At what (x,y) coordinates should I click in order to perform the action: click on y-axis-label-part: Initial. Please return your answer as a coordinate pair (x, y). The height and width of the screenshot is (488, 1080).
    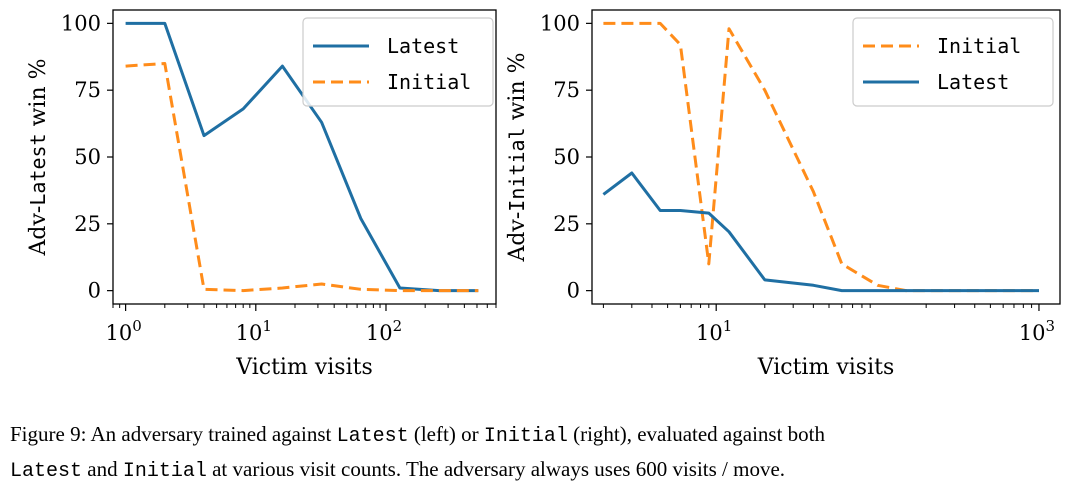
    Looking at the image, I should click on (517, 169).